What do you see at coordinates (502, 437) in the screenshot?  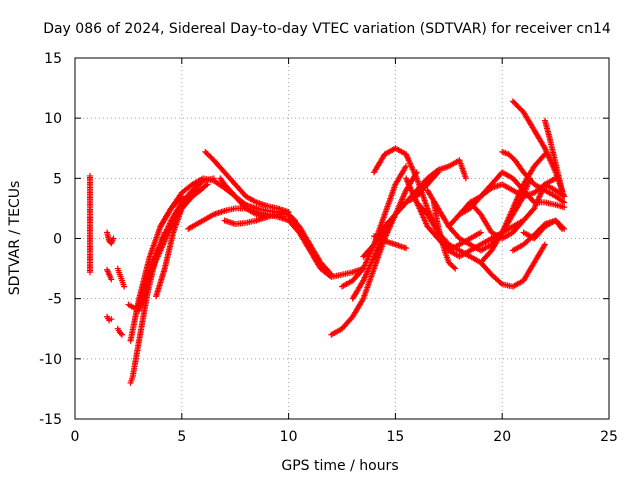 I see `x-tick-label: 20` at bounding box center [502, 437].